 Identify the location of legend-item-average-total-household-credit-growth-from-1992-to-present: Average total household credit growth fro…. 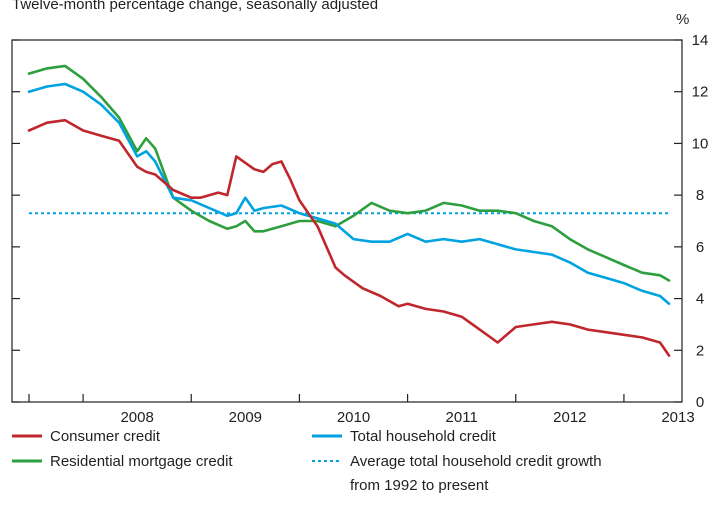
(457, 473).